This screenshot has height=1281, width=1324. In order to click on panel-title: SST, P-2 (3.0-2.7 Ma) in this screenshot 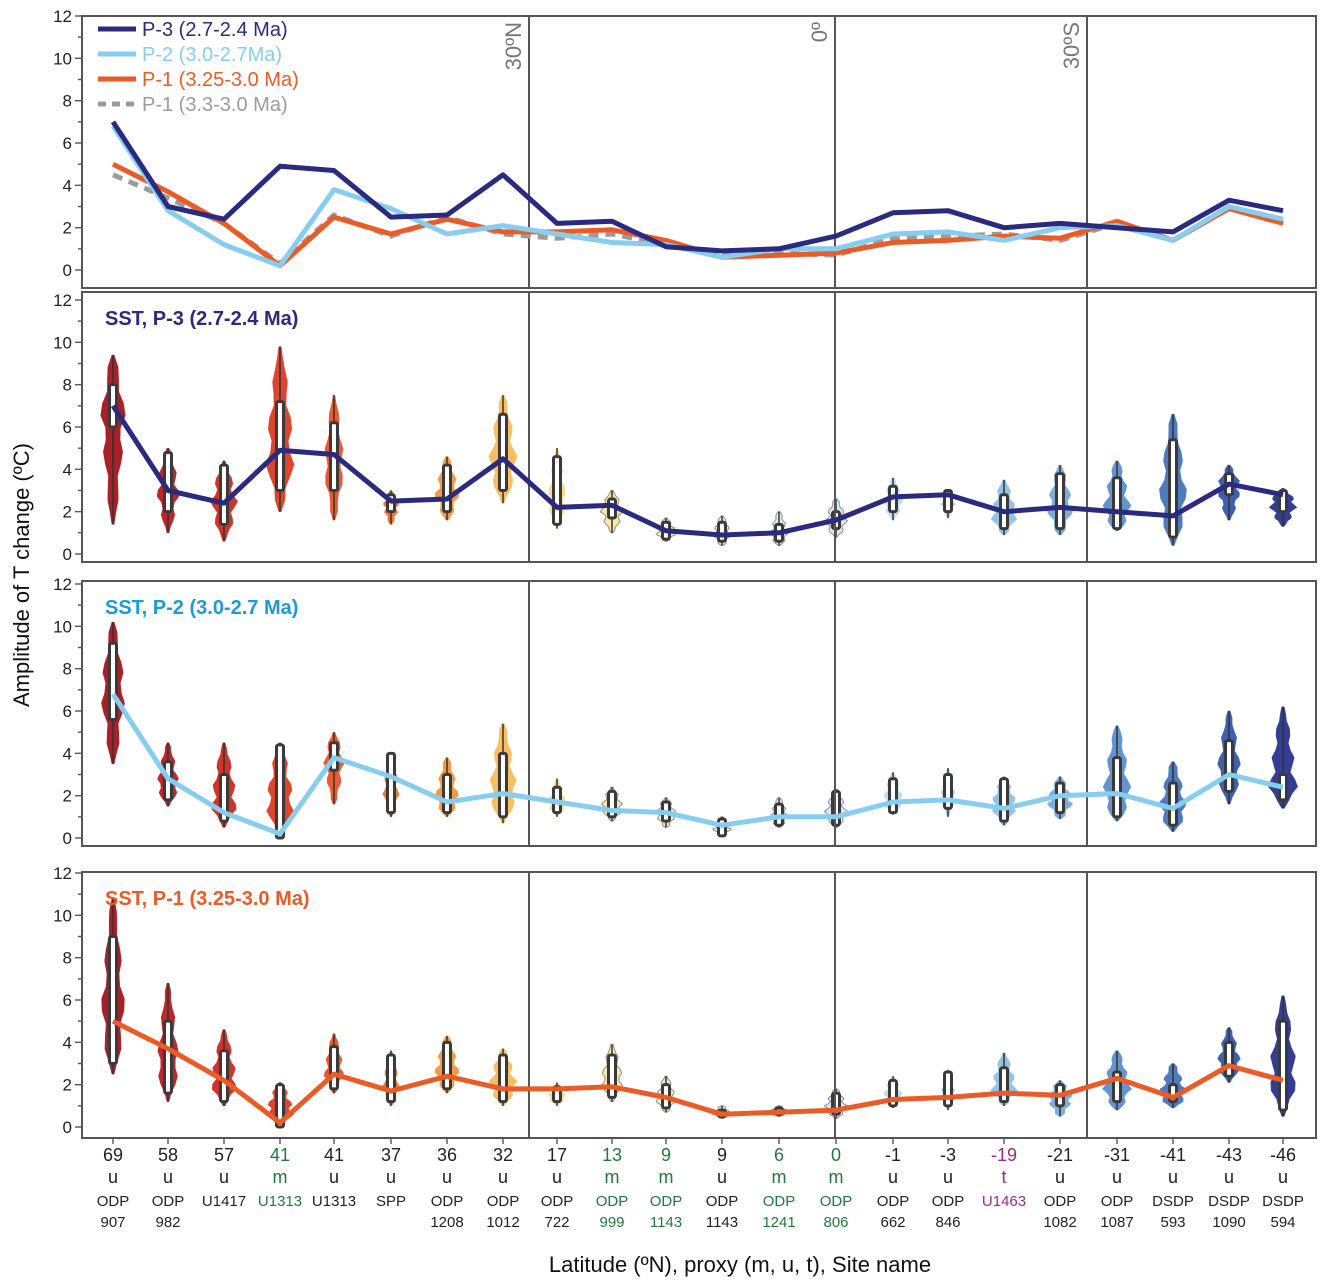, I will do `click(201, 608)`.